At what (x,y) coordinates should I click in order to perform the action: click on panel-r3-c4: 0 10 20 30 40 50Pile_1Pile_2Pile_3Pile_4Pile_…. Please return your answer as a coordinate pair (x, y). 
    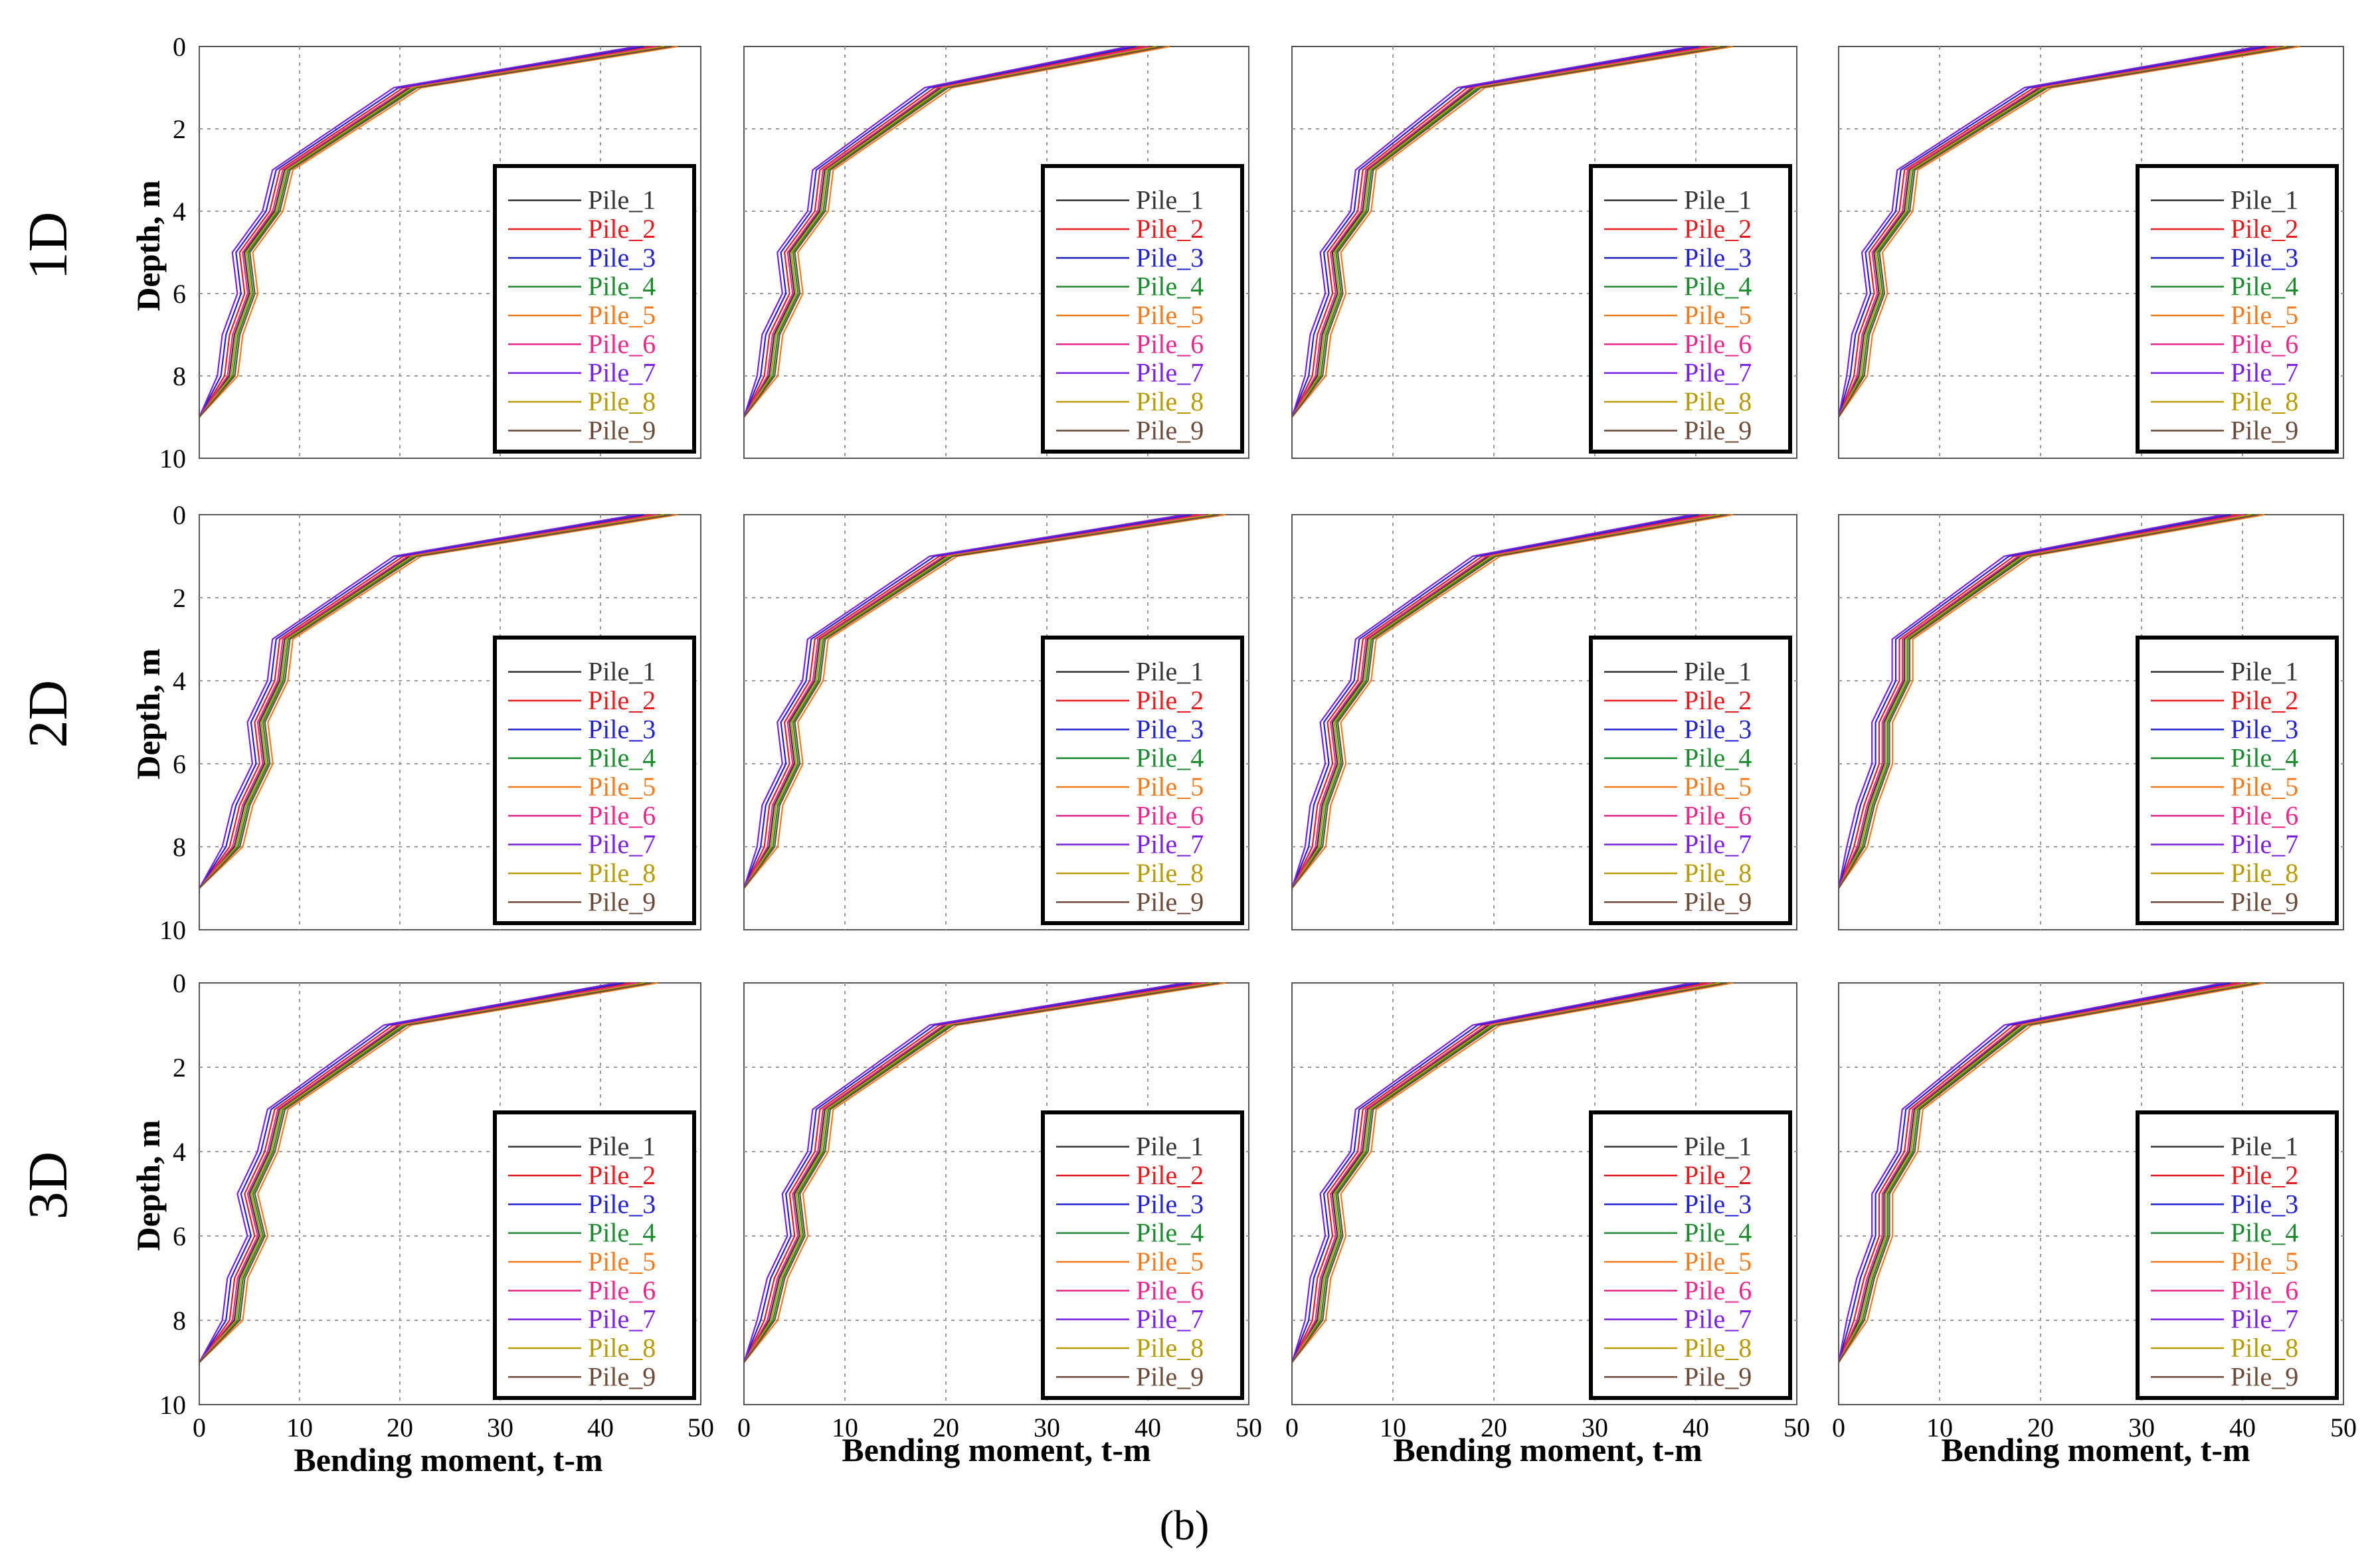
    Looking at the image, I should click on (2094, 1212).